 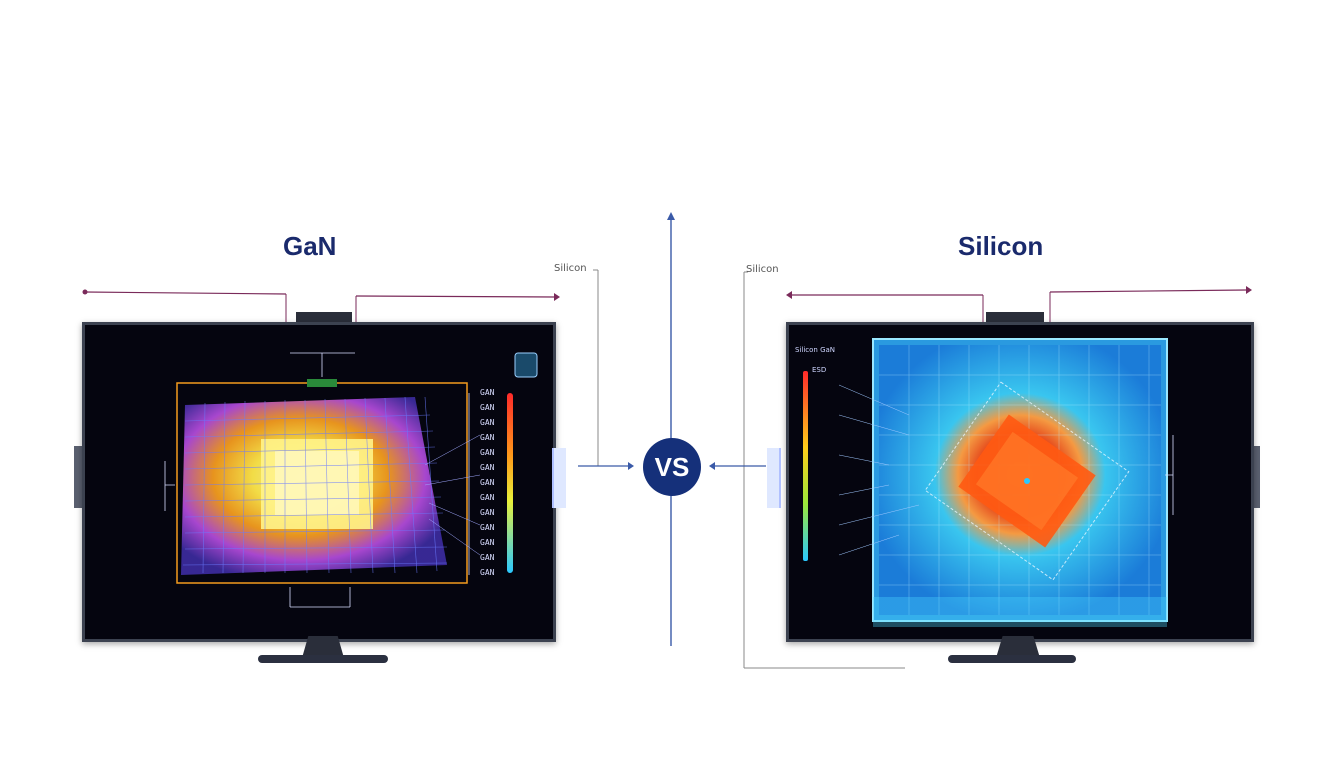 What do you see at coordinates (774, 478) in the screenshot?
I see `right-side-connector` at bounding box center [774, 478].